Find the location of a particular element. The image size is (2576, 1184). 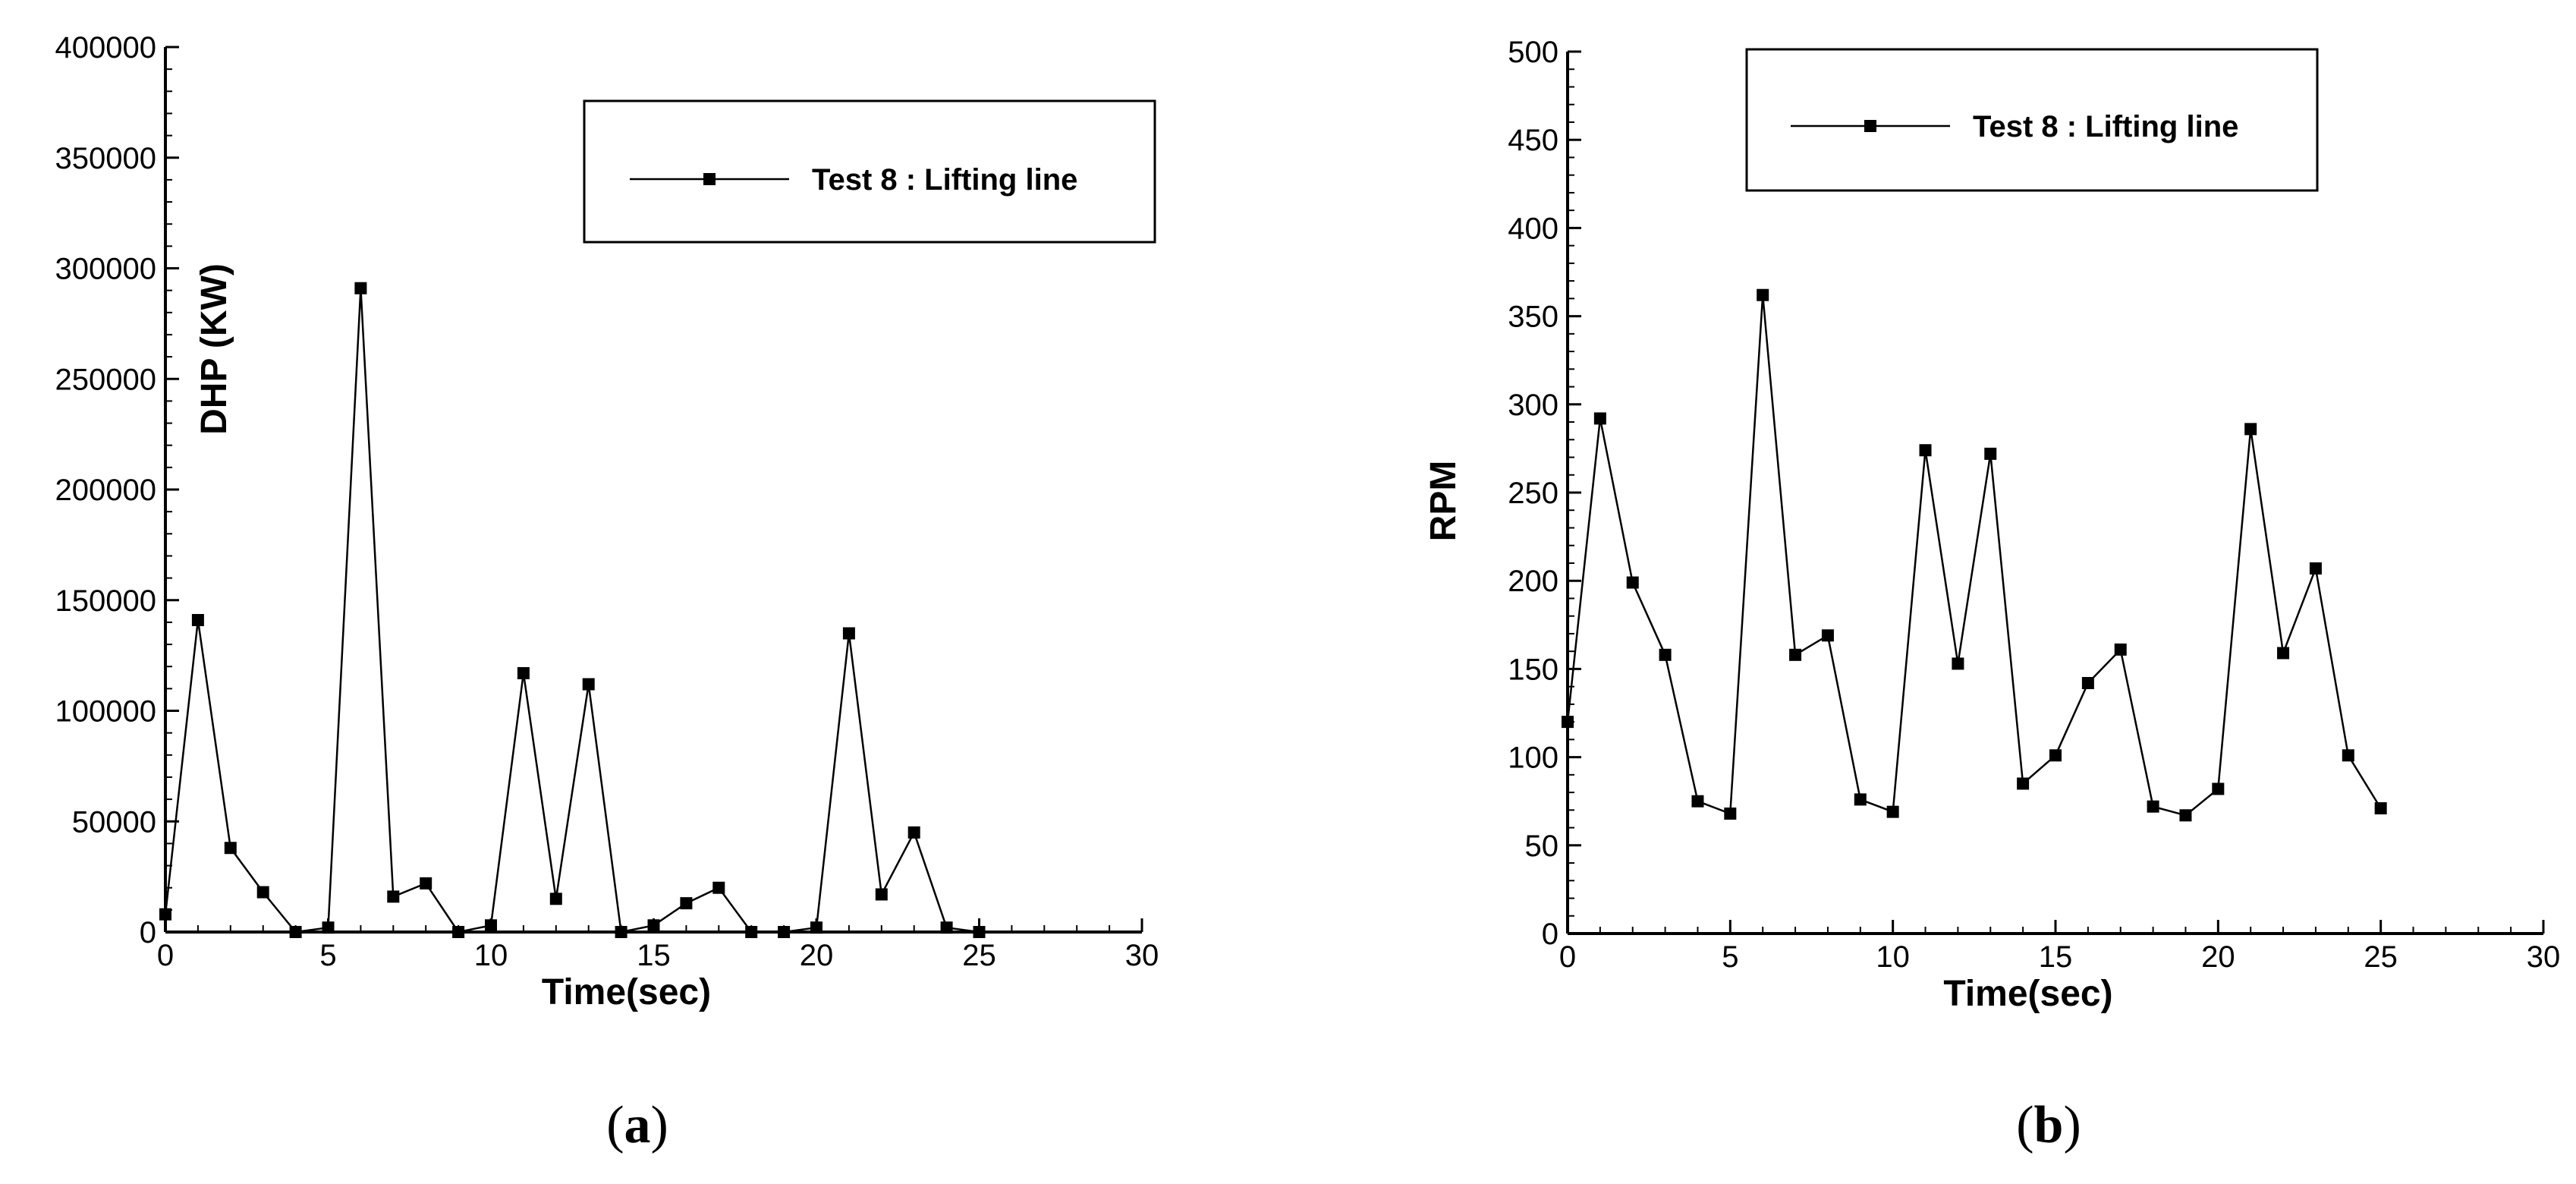

y-tick-label: 50 is located at coordinates (1542, 846).